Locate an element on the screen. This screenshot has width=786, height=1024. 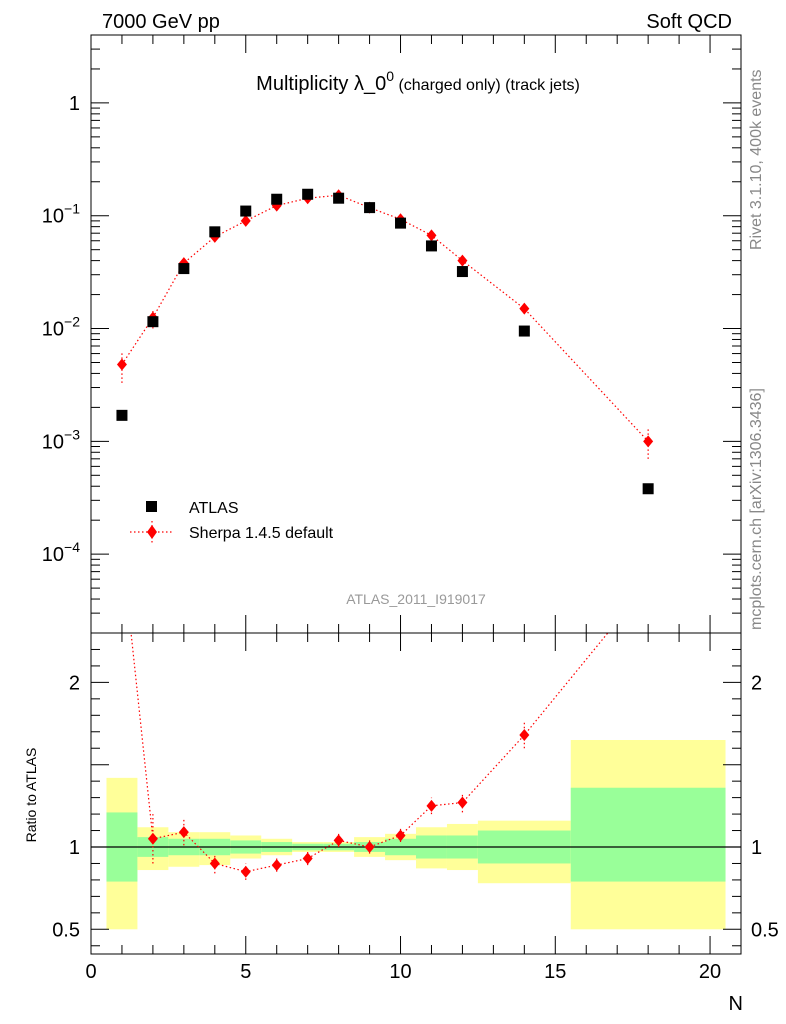
main-ytick-label-exp: −1 is located at coordinates (72, 209).